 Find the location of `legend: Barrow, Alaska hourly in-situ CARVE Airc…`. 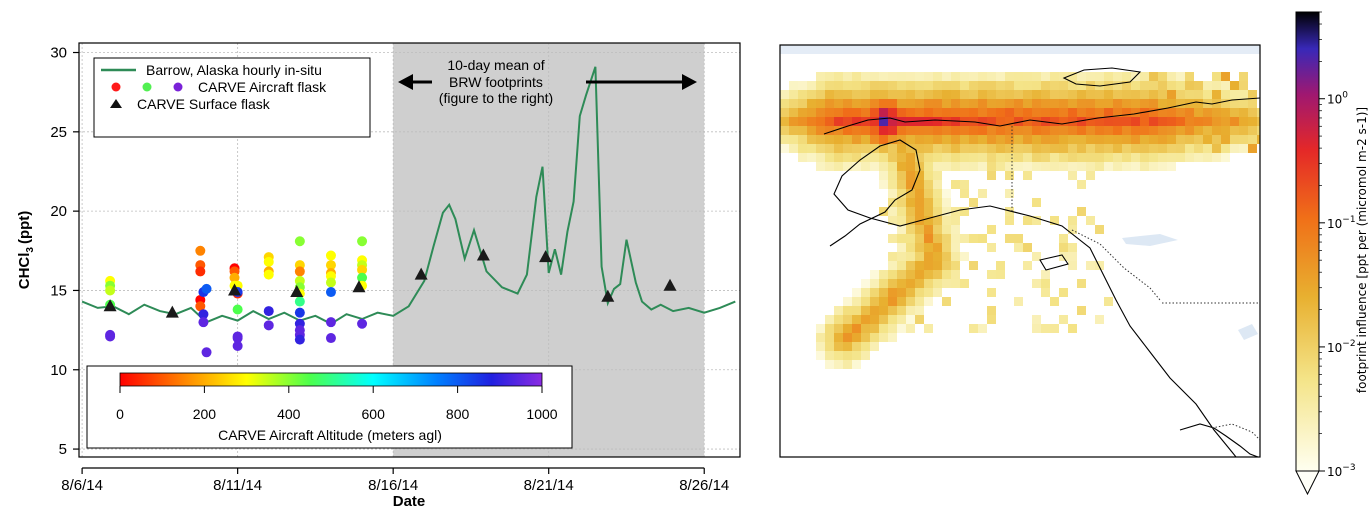

legend: Barrow, Alaska hourly in-situ CARVE Airc… is located at coordinates (232, 97).